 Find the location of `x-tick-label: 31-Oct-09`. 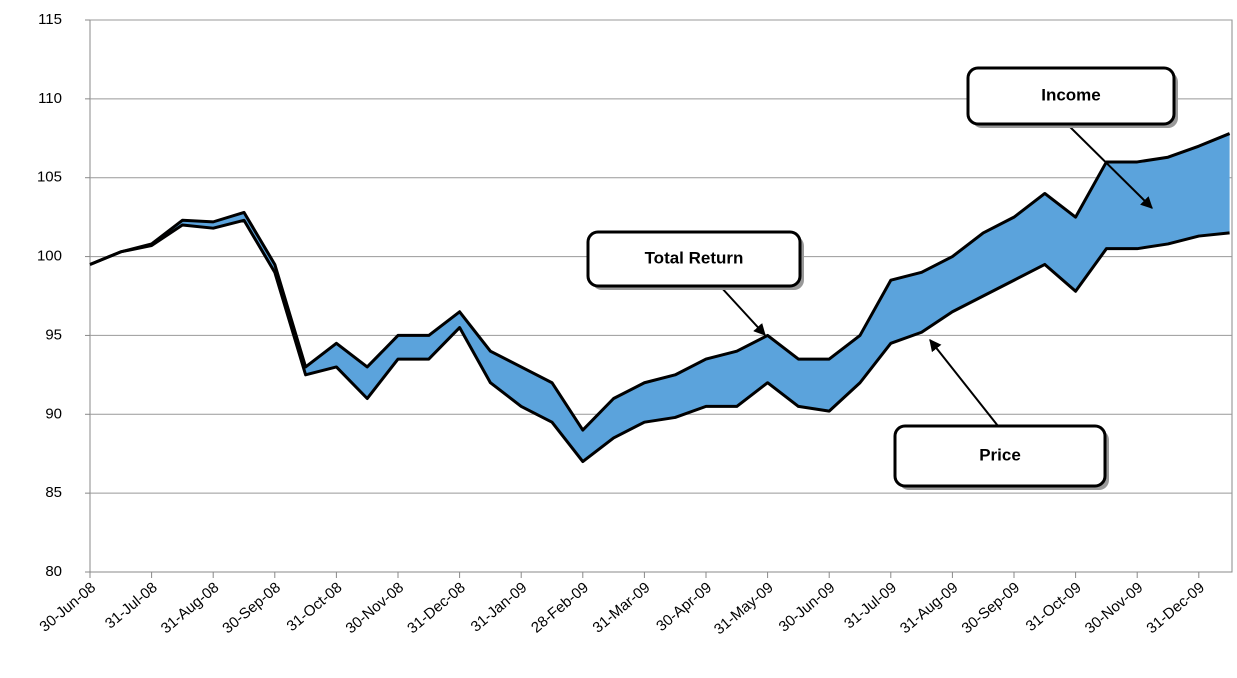

x-tick-label: 31-Oct-09 is located at coordinates (1054, 607).